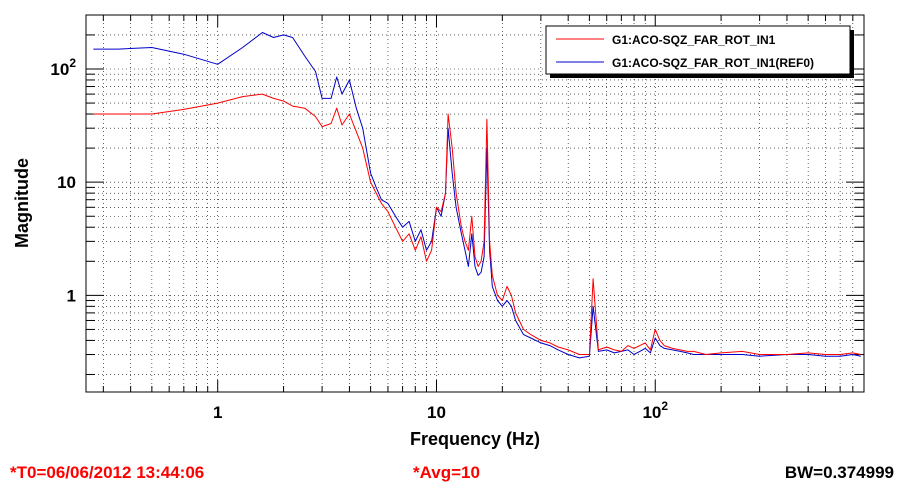  Describe the element at coordinates (713, 63) in the screenshot. I see `legend-entry-1: G1:ACO-SQZ_FAR_ROT_IN1(REF0)` at that location.